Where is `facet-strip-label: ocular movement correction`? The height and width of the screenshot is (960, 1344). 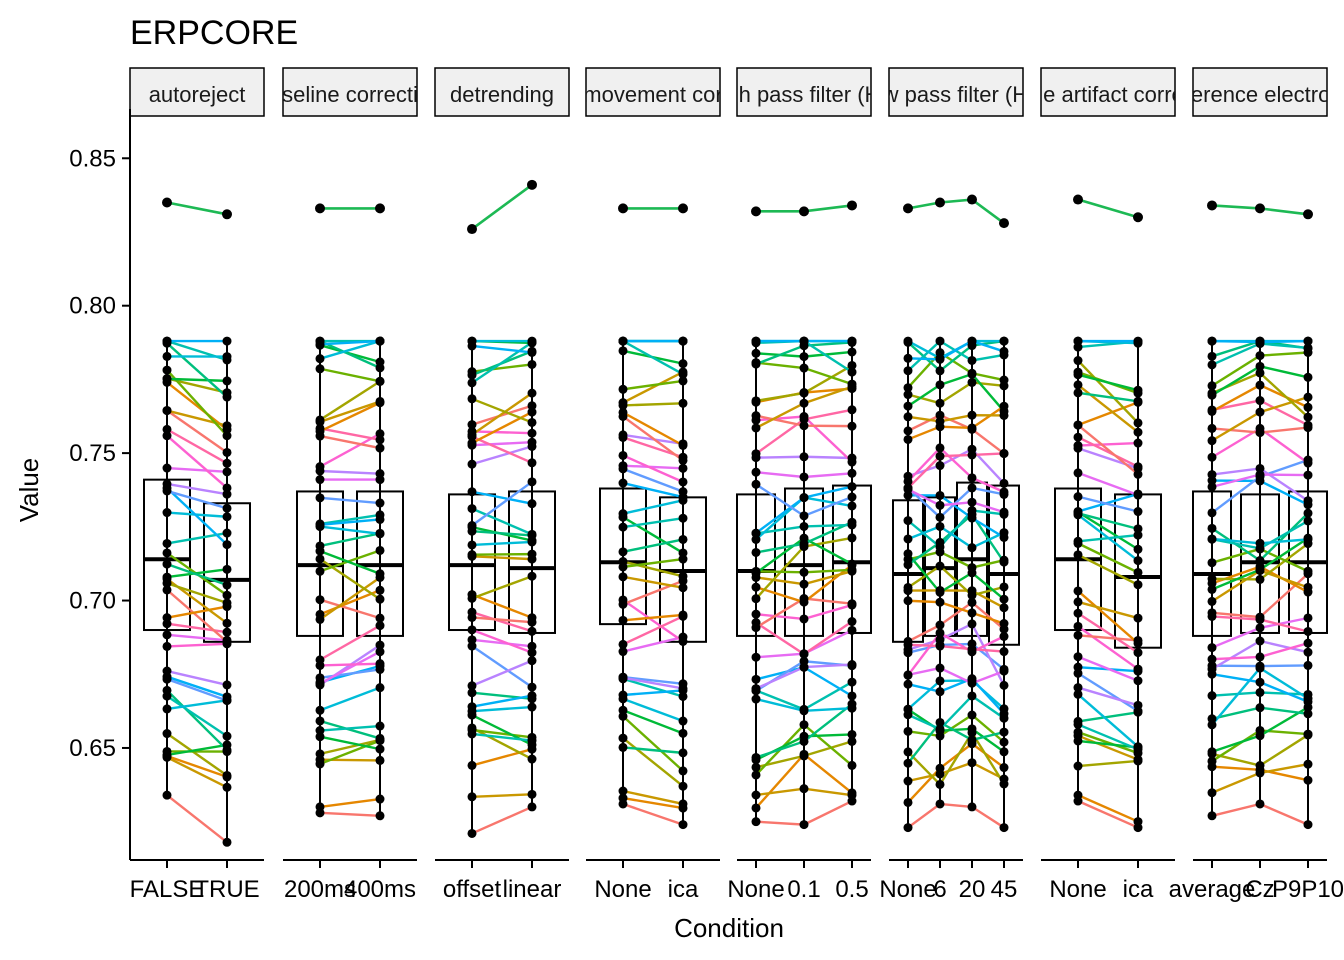 facet-strip-label: ocular movement correction is located at coordinates (652, 94).